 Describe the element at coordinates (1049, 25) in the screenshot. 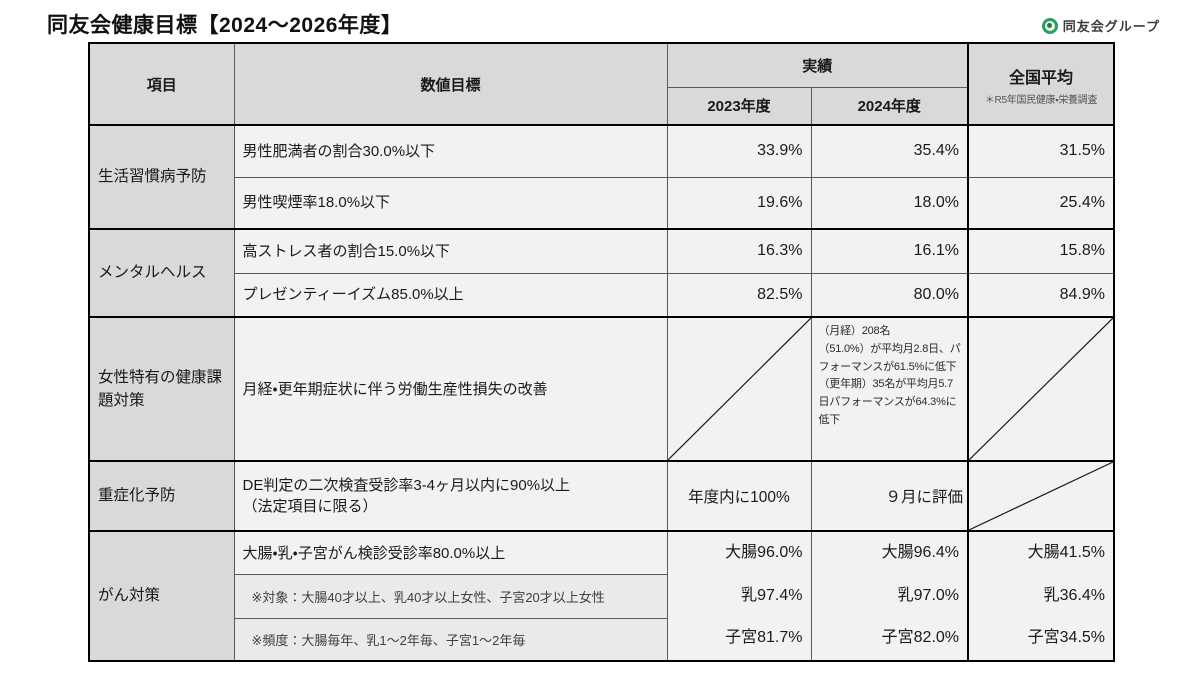

I see `doyukai-circle-icon` at that location.